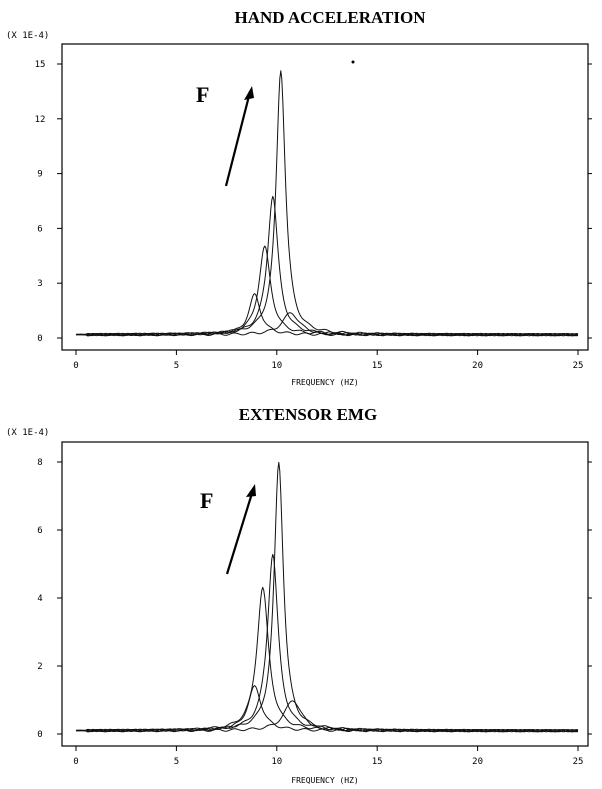  I want to click on y-tick-label: 9, so click(39, 175).